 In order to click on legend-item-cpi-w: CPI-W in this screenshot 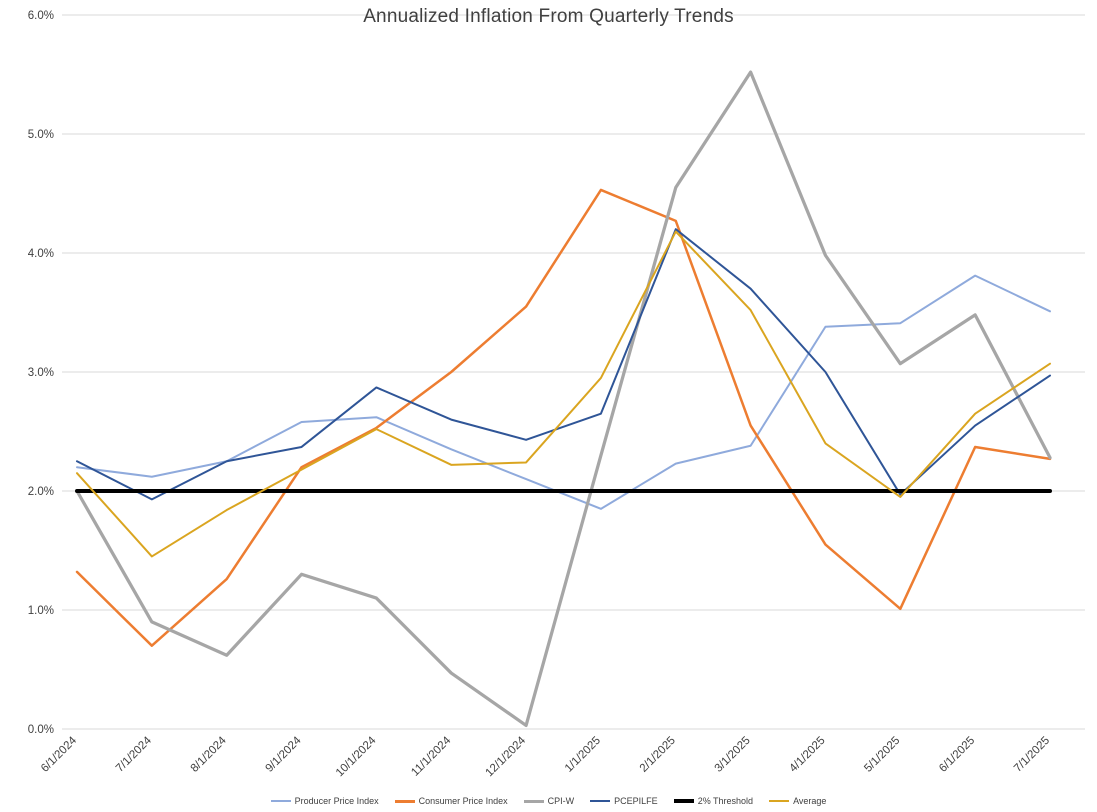, I will do `click(549, 801)`.